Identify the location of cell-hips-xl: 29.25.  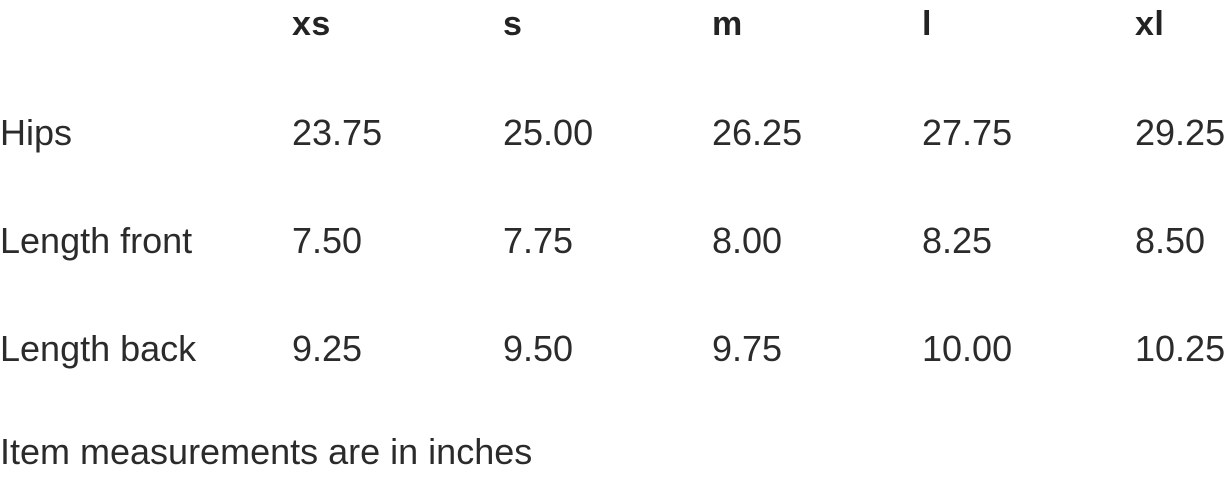
(1180, 132).